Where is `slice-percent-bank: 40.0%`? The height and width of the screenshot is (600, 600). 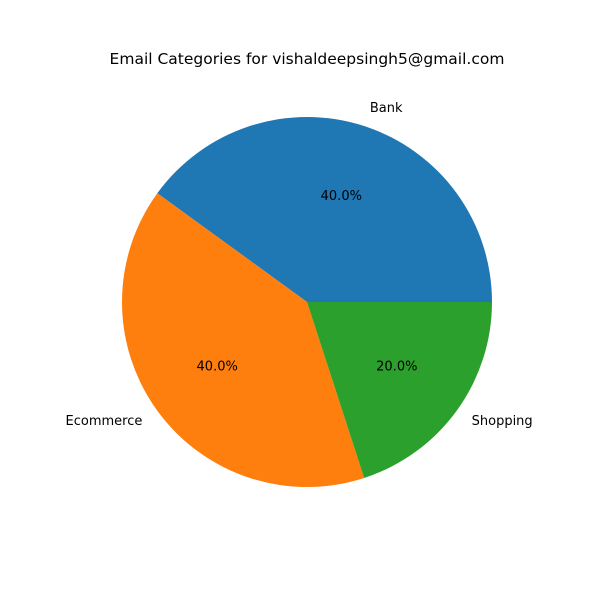 slice-percent-bank: 40.0% is located at coordinates (341, 196).